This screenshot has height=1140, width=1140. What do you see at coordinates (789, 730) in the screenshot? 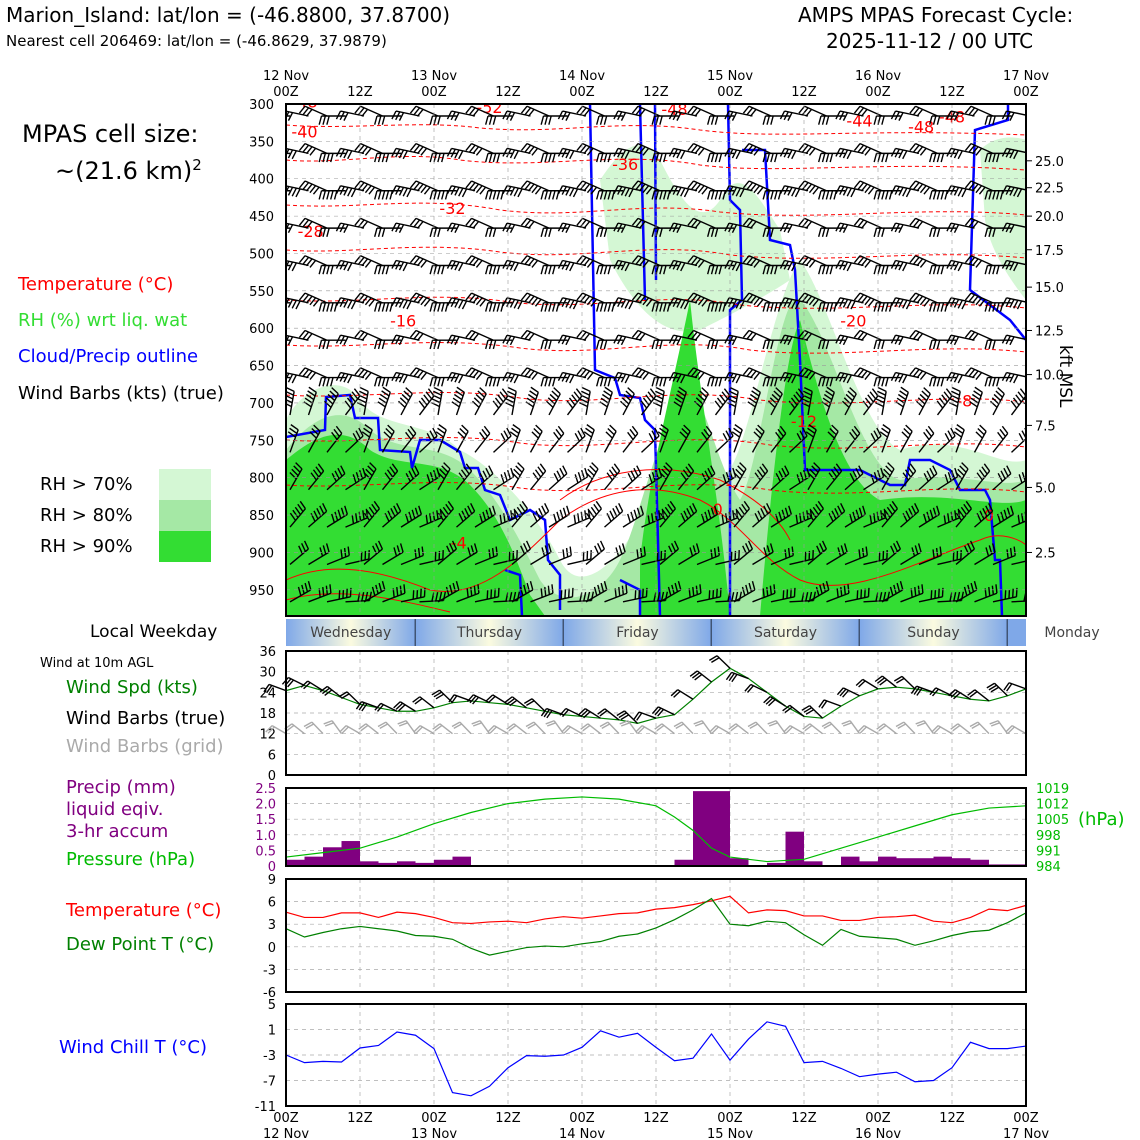
I see `grid-wind-barb-feather` at bounding box center [789, 730].